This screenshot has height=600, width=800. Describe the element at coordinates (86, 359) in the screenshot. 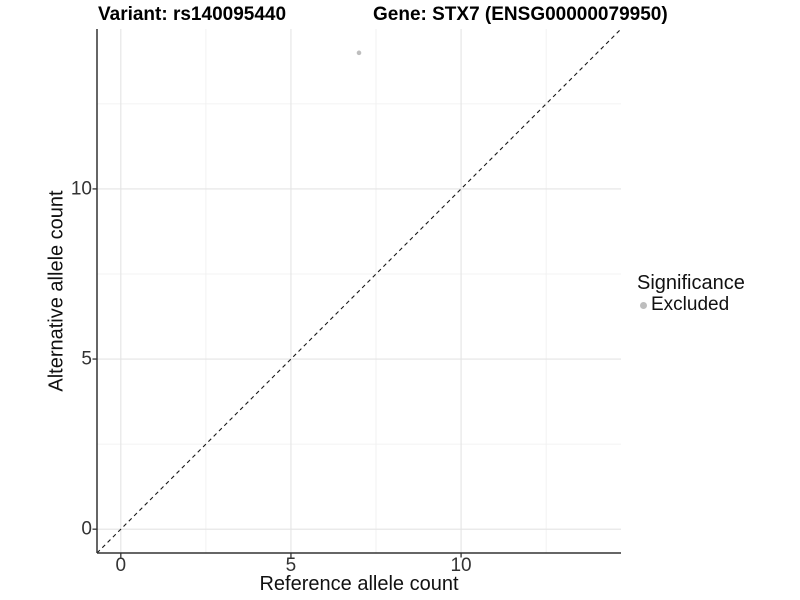

I see `y-tick-label: 5` at that location.